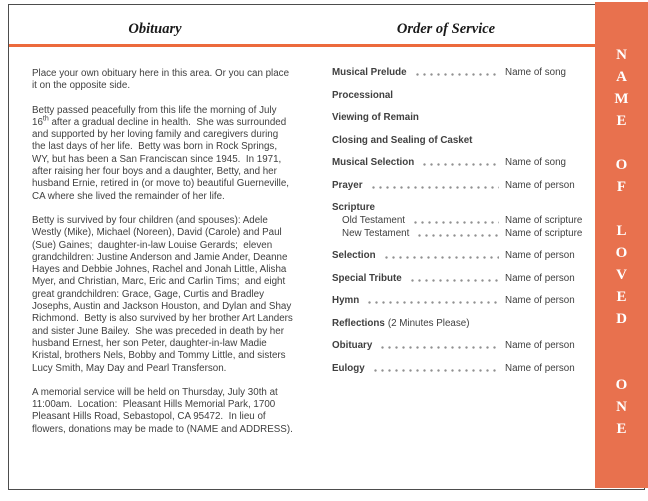 The width and height of the screenshot is (648, 501). What do you see at coordinates (155, 29) in the screenshot?
I see `obituary-section-title: Obituary` at bounding box center [155, 29].